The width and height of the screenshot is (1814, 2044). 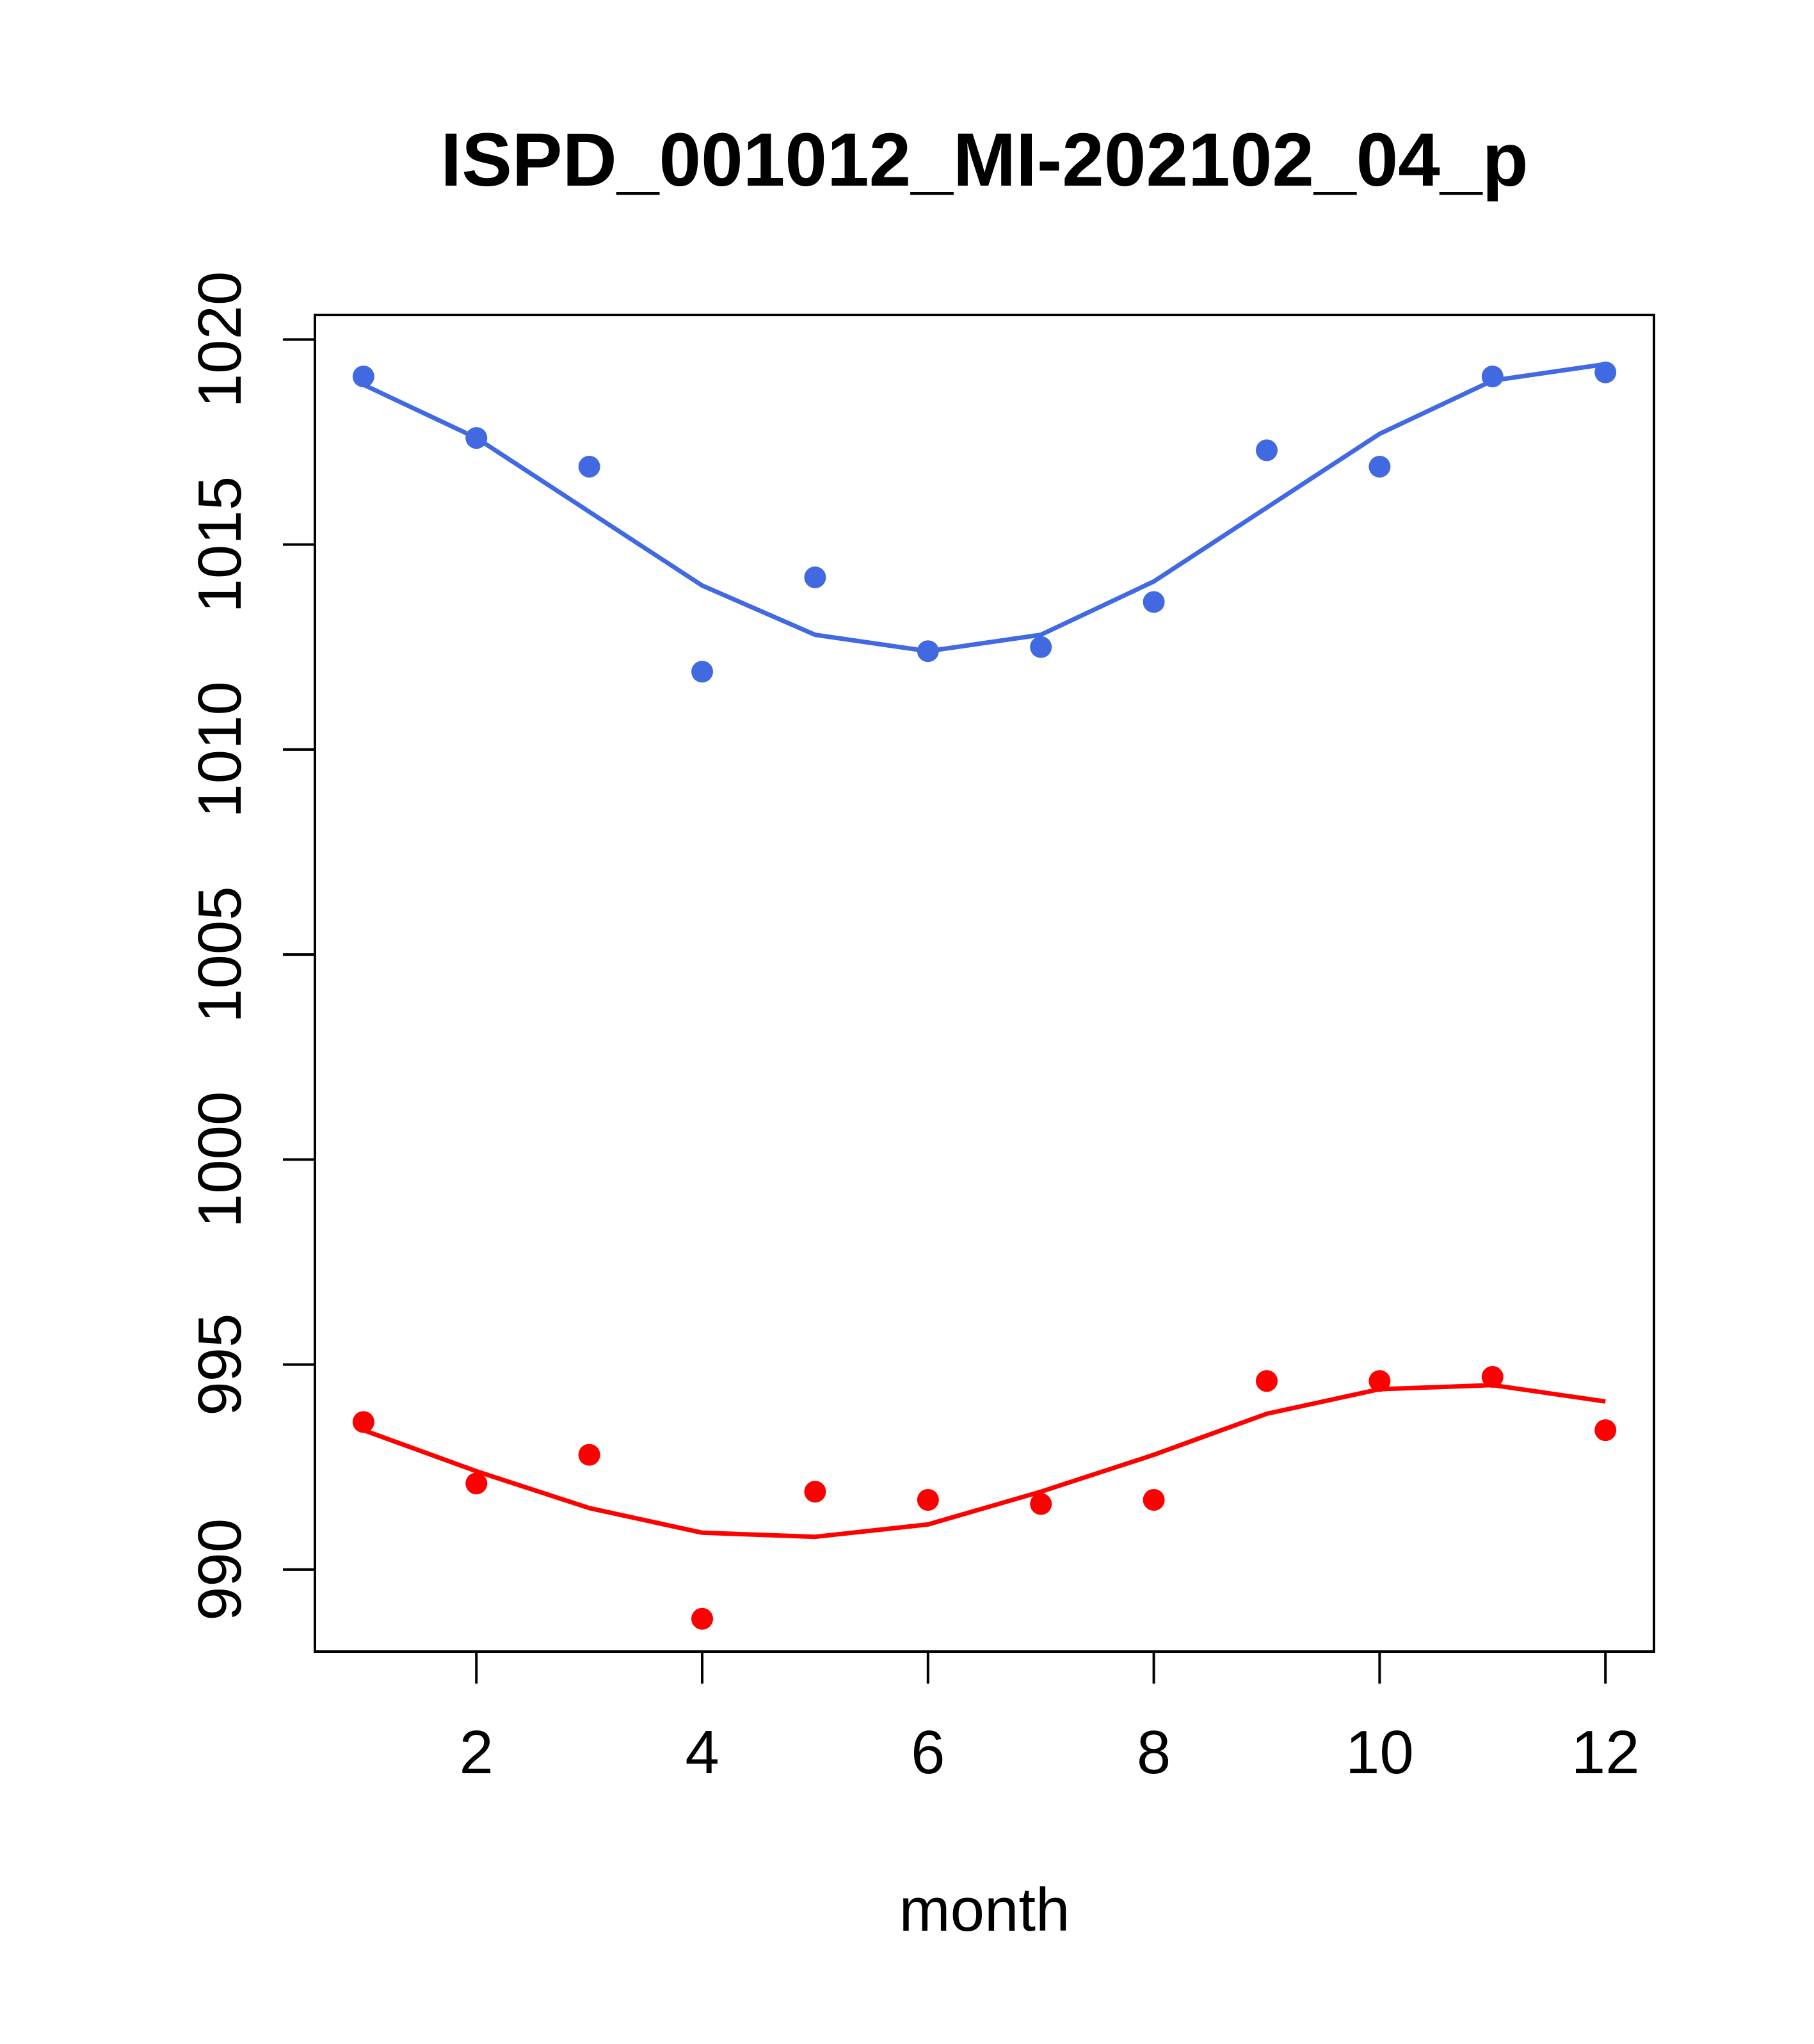 What do you see at coordinates (1379, 1752) in the screenshot?
I see `x-tick-label: 10` at bounding box center [1379, 1752].